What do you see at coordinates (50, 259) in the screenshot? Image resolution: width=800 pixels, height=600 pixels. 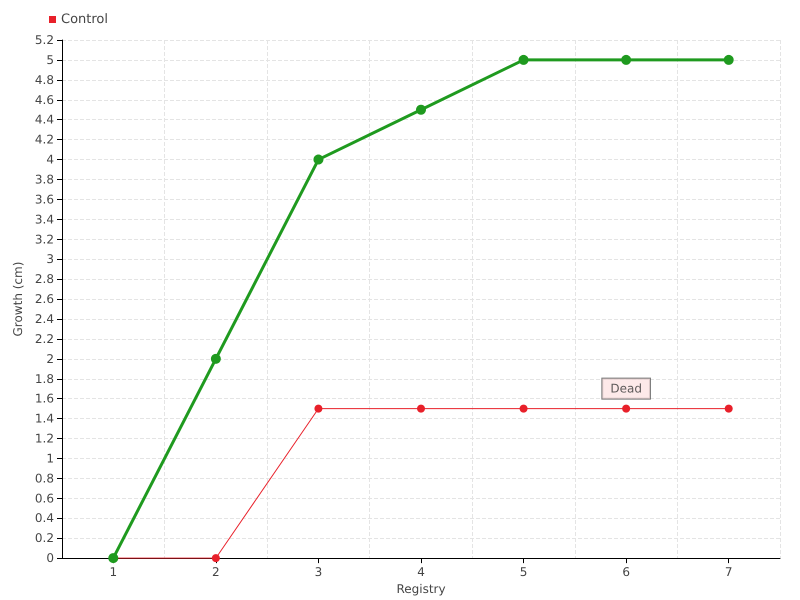 I see `y-tick-label: 3` at bounding box center [50, 259].